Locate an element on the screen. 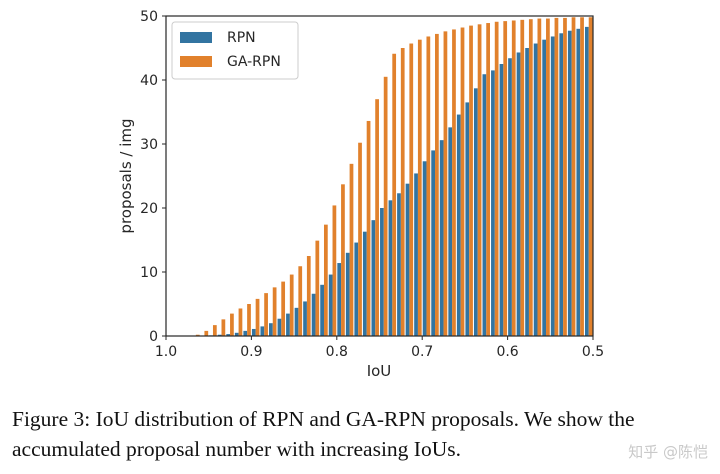  y-tick-label: 40 is located at coordinates (149, 81).